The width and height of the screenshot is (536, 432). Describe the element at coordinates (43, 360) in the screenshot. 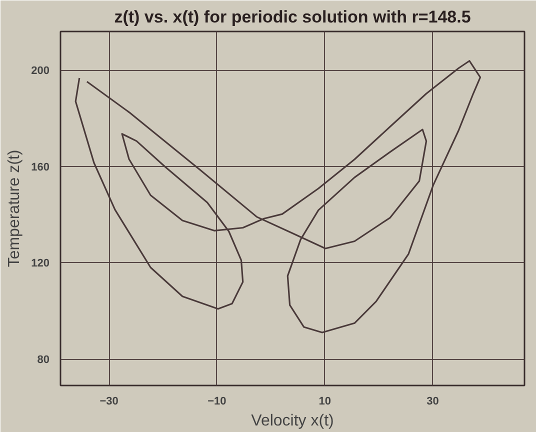

I see `y-tick-label: 80` at that location.